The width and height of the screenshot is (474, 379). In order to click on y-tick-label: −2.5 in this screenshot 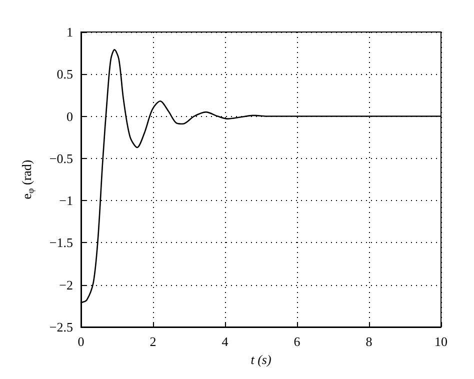, I will do `click(61, 327)`.